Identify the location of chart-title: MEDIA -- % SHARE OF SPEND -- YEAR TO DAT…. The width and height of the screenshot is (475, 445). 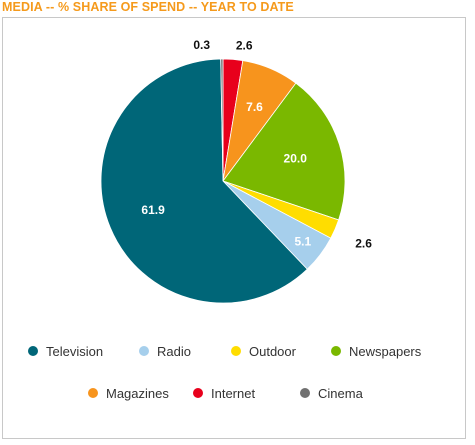
(148, 7).